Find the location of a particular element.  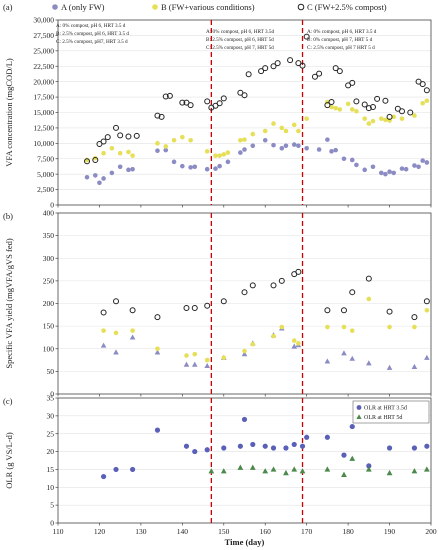

annotation-3-line-a: A: 0% compost, pH 6, HRT 3.5 d is located at coordinates (342, 32).